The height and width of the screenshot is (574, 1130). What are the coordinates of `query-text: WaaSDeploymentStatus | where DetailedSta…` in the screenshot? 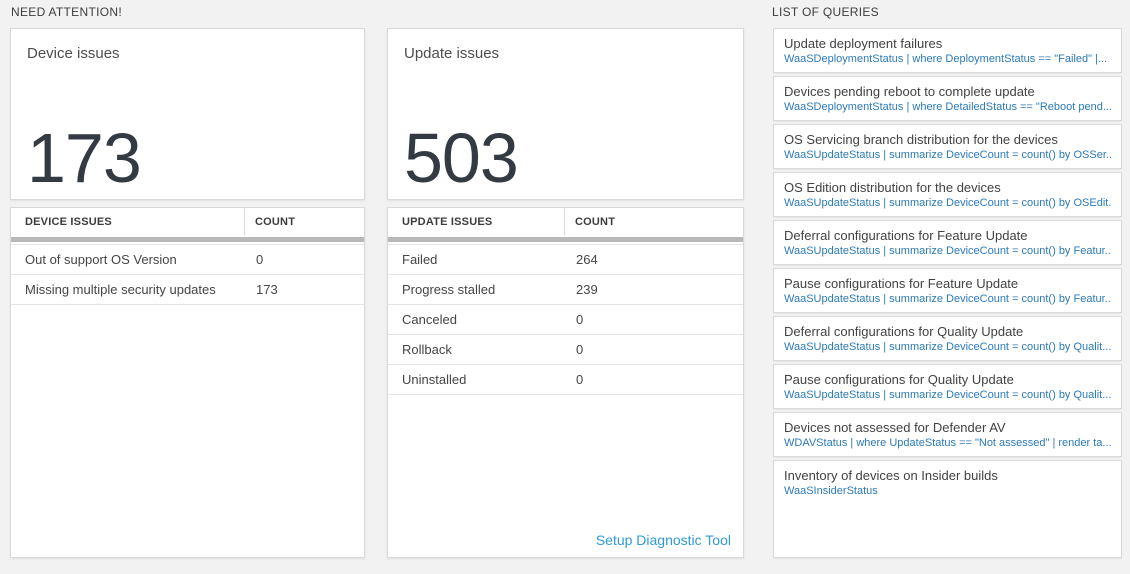 It's located at (947, 107).